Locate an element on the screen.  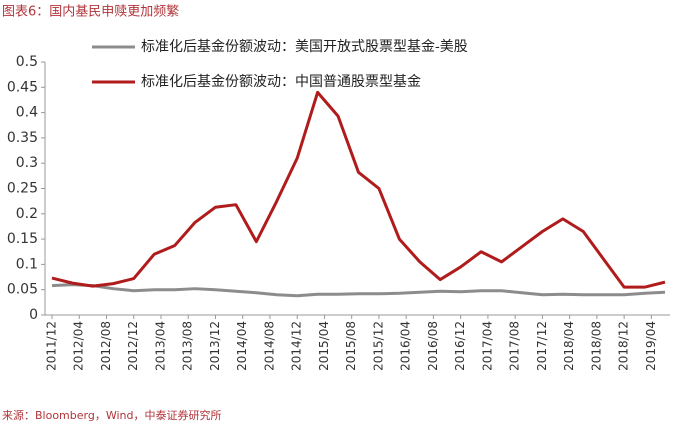
y-tick-label: 0.1 is located at coordinates (27, 264).